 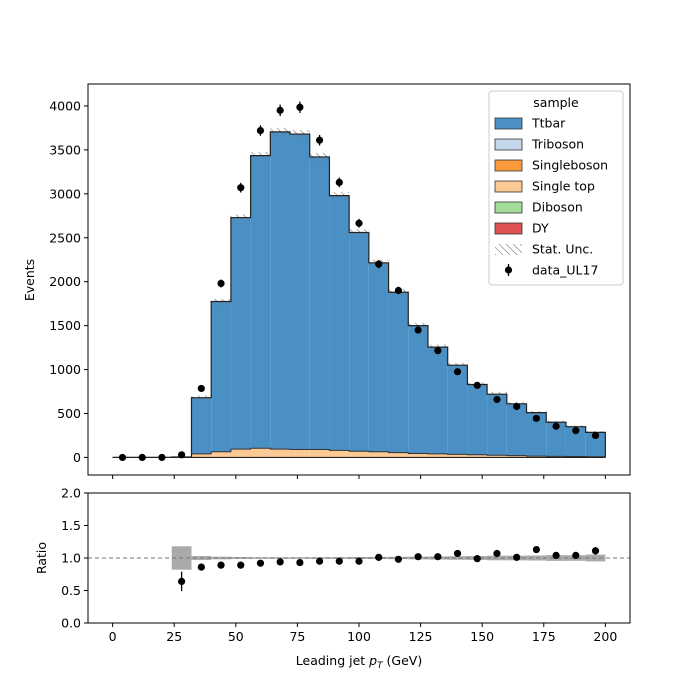 I want to click on x-tick-label: 150, so click(x=482, y=636).